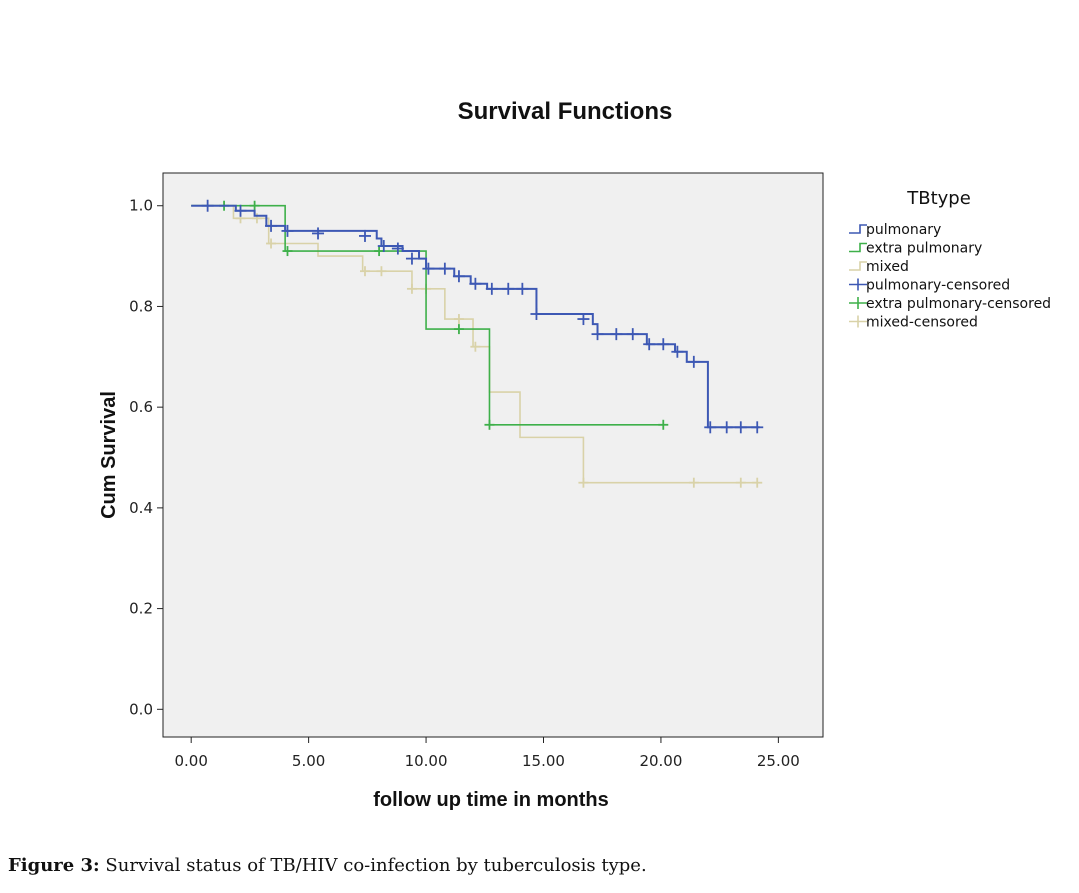 The width and height of the screenshot is (1079, 893). I want to click on legend-label: mixed, so click(887, 267).